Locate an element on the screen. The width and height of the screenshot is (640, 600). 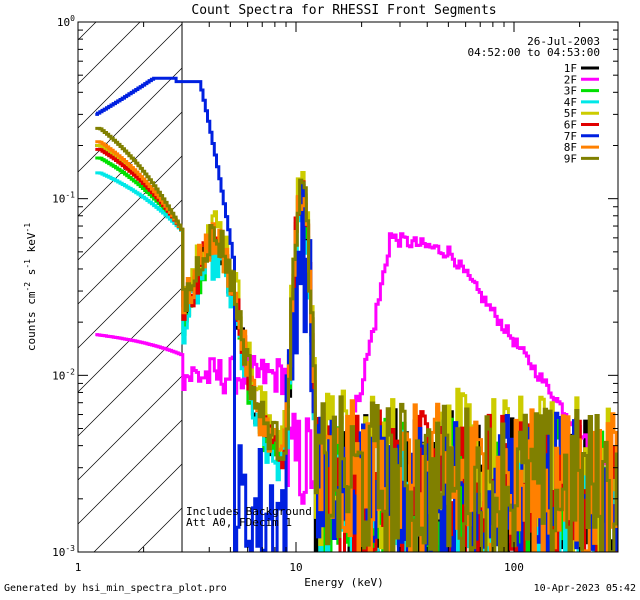
legend-label-1F: 1F is located at coordinates (570, 68).